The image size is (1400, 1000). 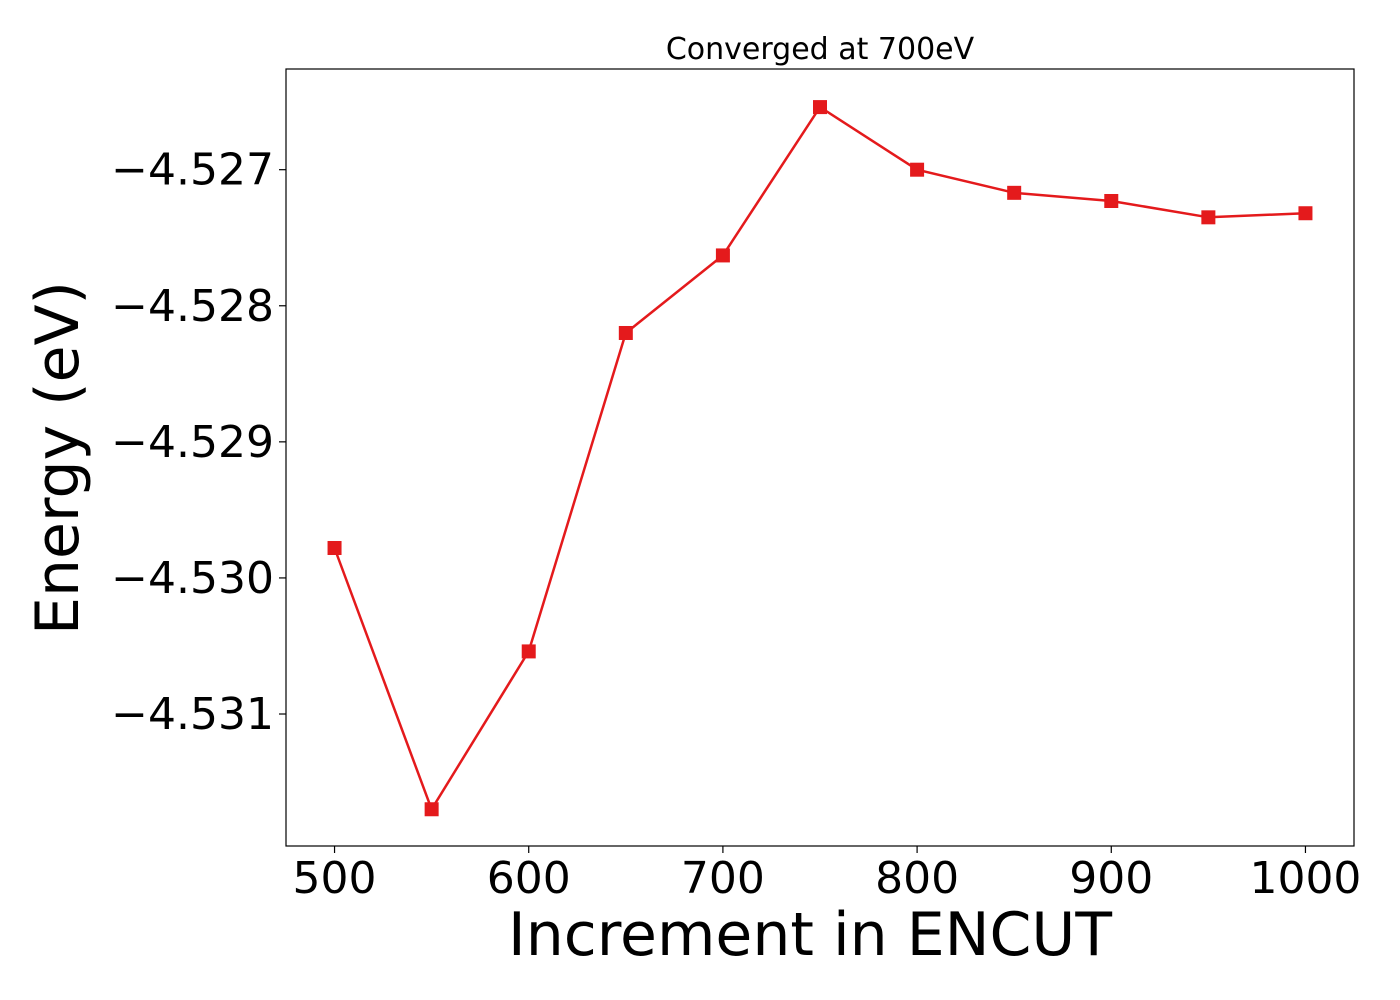 I want to click on x-tick-label: 1000, so click(x=1305, y=878).